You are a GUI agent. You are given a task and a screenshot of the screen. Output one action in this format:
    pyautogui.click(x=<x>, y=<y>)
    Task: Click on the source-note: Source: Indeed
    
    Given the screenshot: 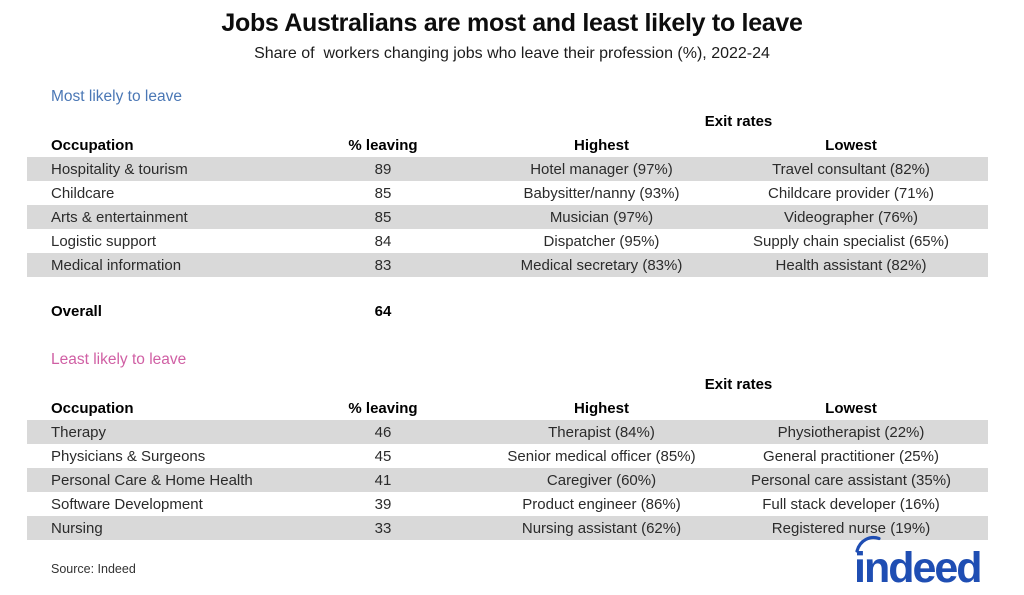 What is the action you would take?
    pyautogui.click(x=93, y=569)
    